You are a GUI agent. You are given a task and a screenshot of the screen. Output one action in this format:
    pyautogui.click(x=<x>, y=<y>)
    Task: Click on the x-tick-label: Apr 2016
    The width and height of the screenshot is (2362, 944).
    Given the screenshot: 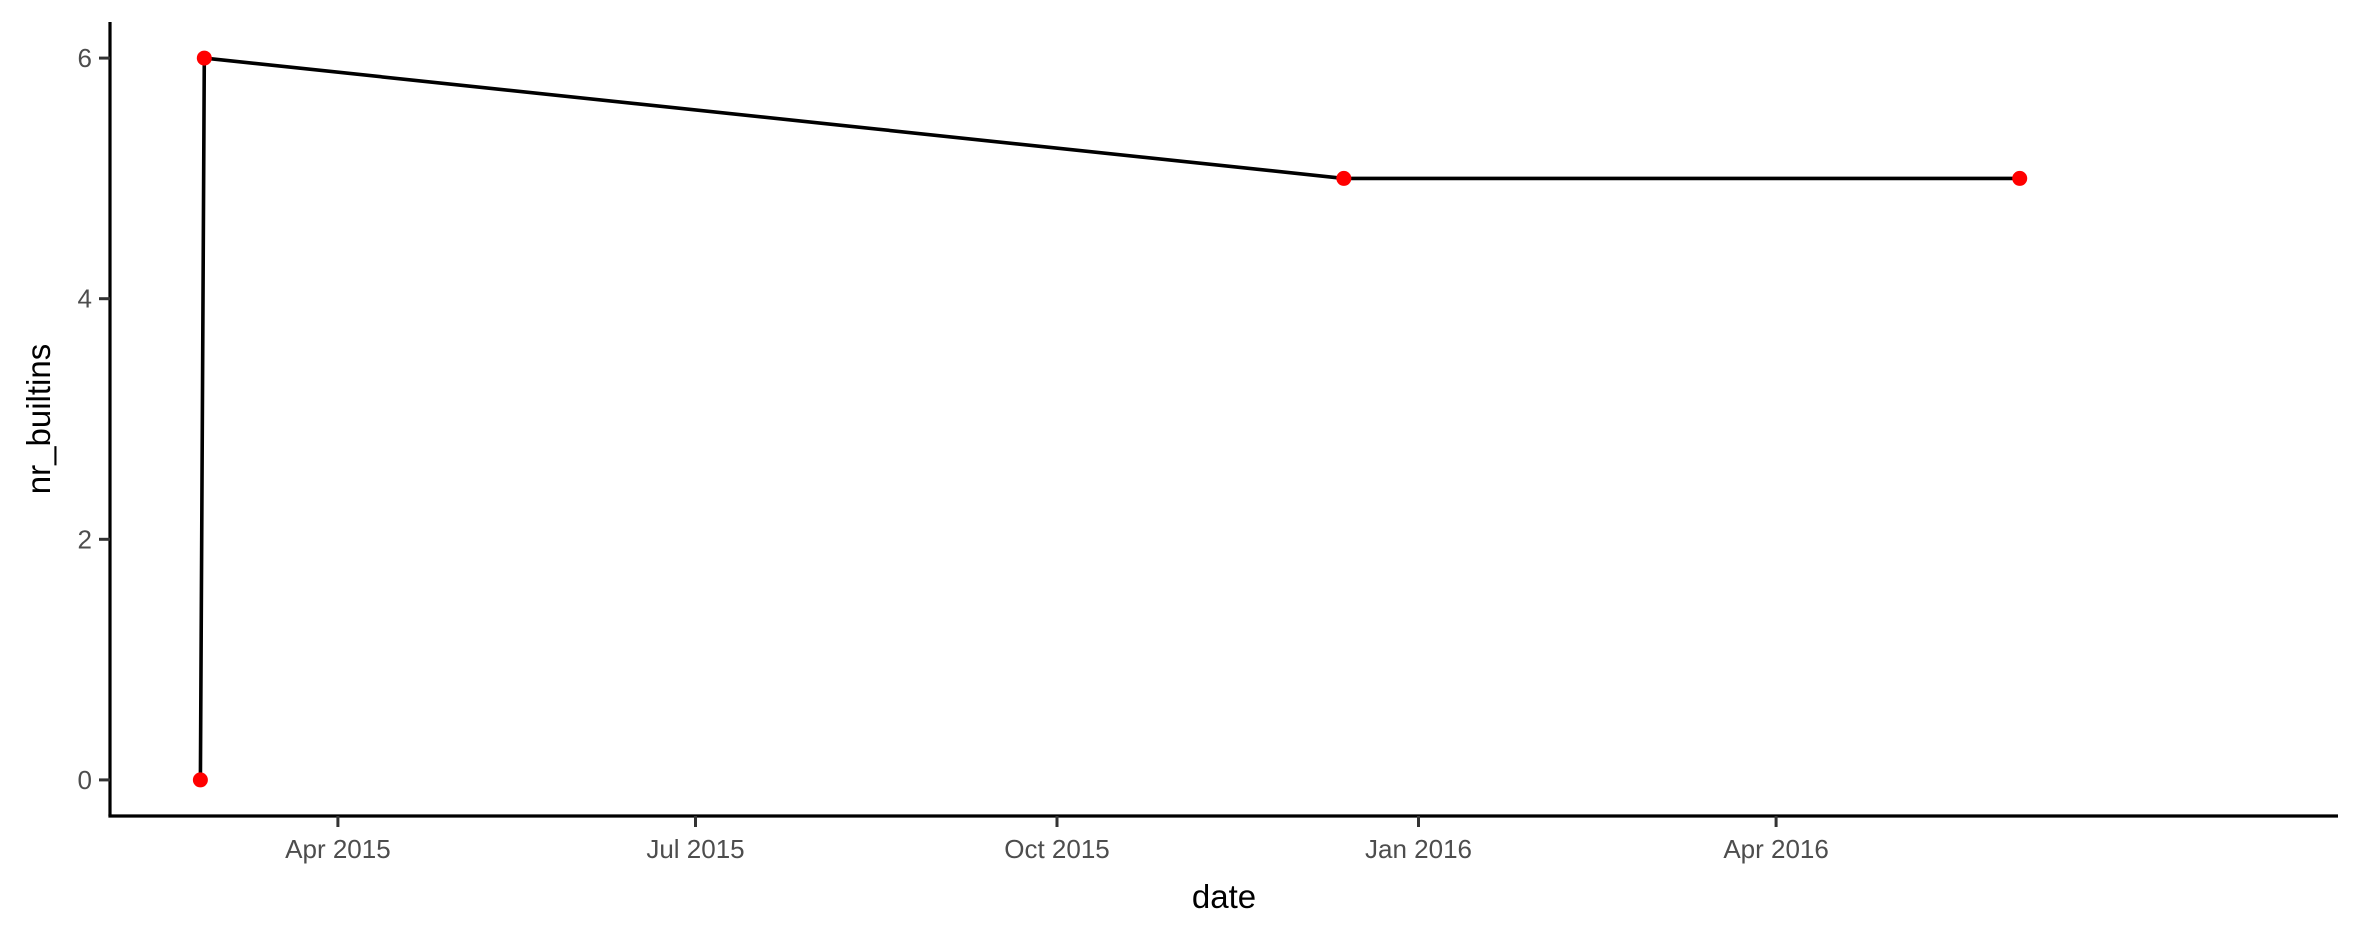 What is the action you would take?
    pyautogui.click(x=1776, y=849)
    